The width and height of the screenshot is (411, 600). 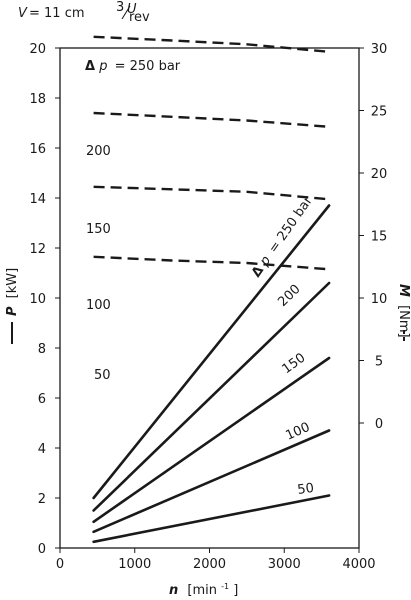 I want to click on power-label-250-var: p, so click(x=266, y=261).